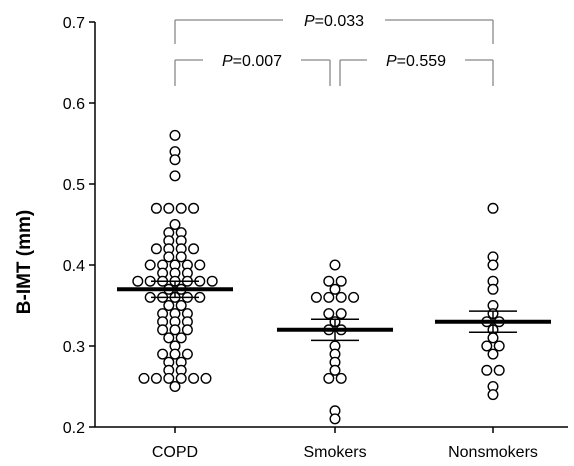 The image size is (574, 466). I want to click on y-tick-label: 0.2, so click(74, 428).